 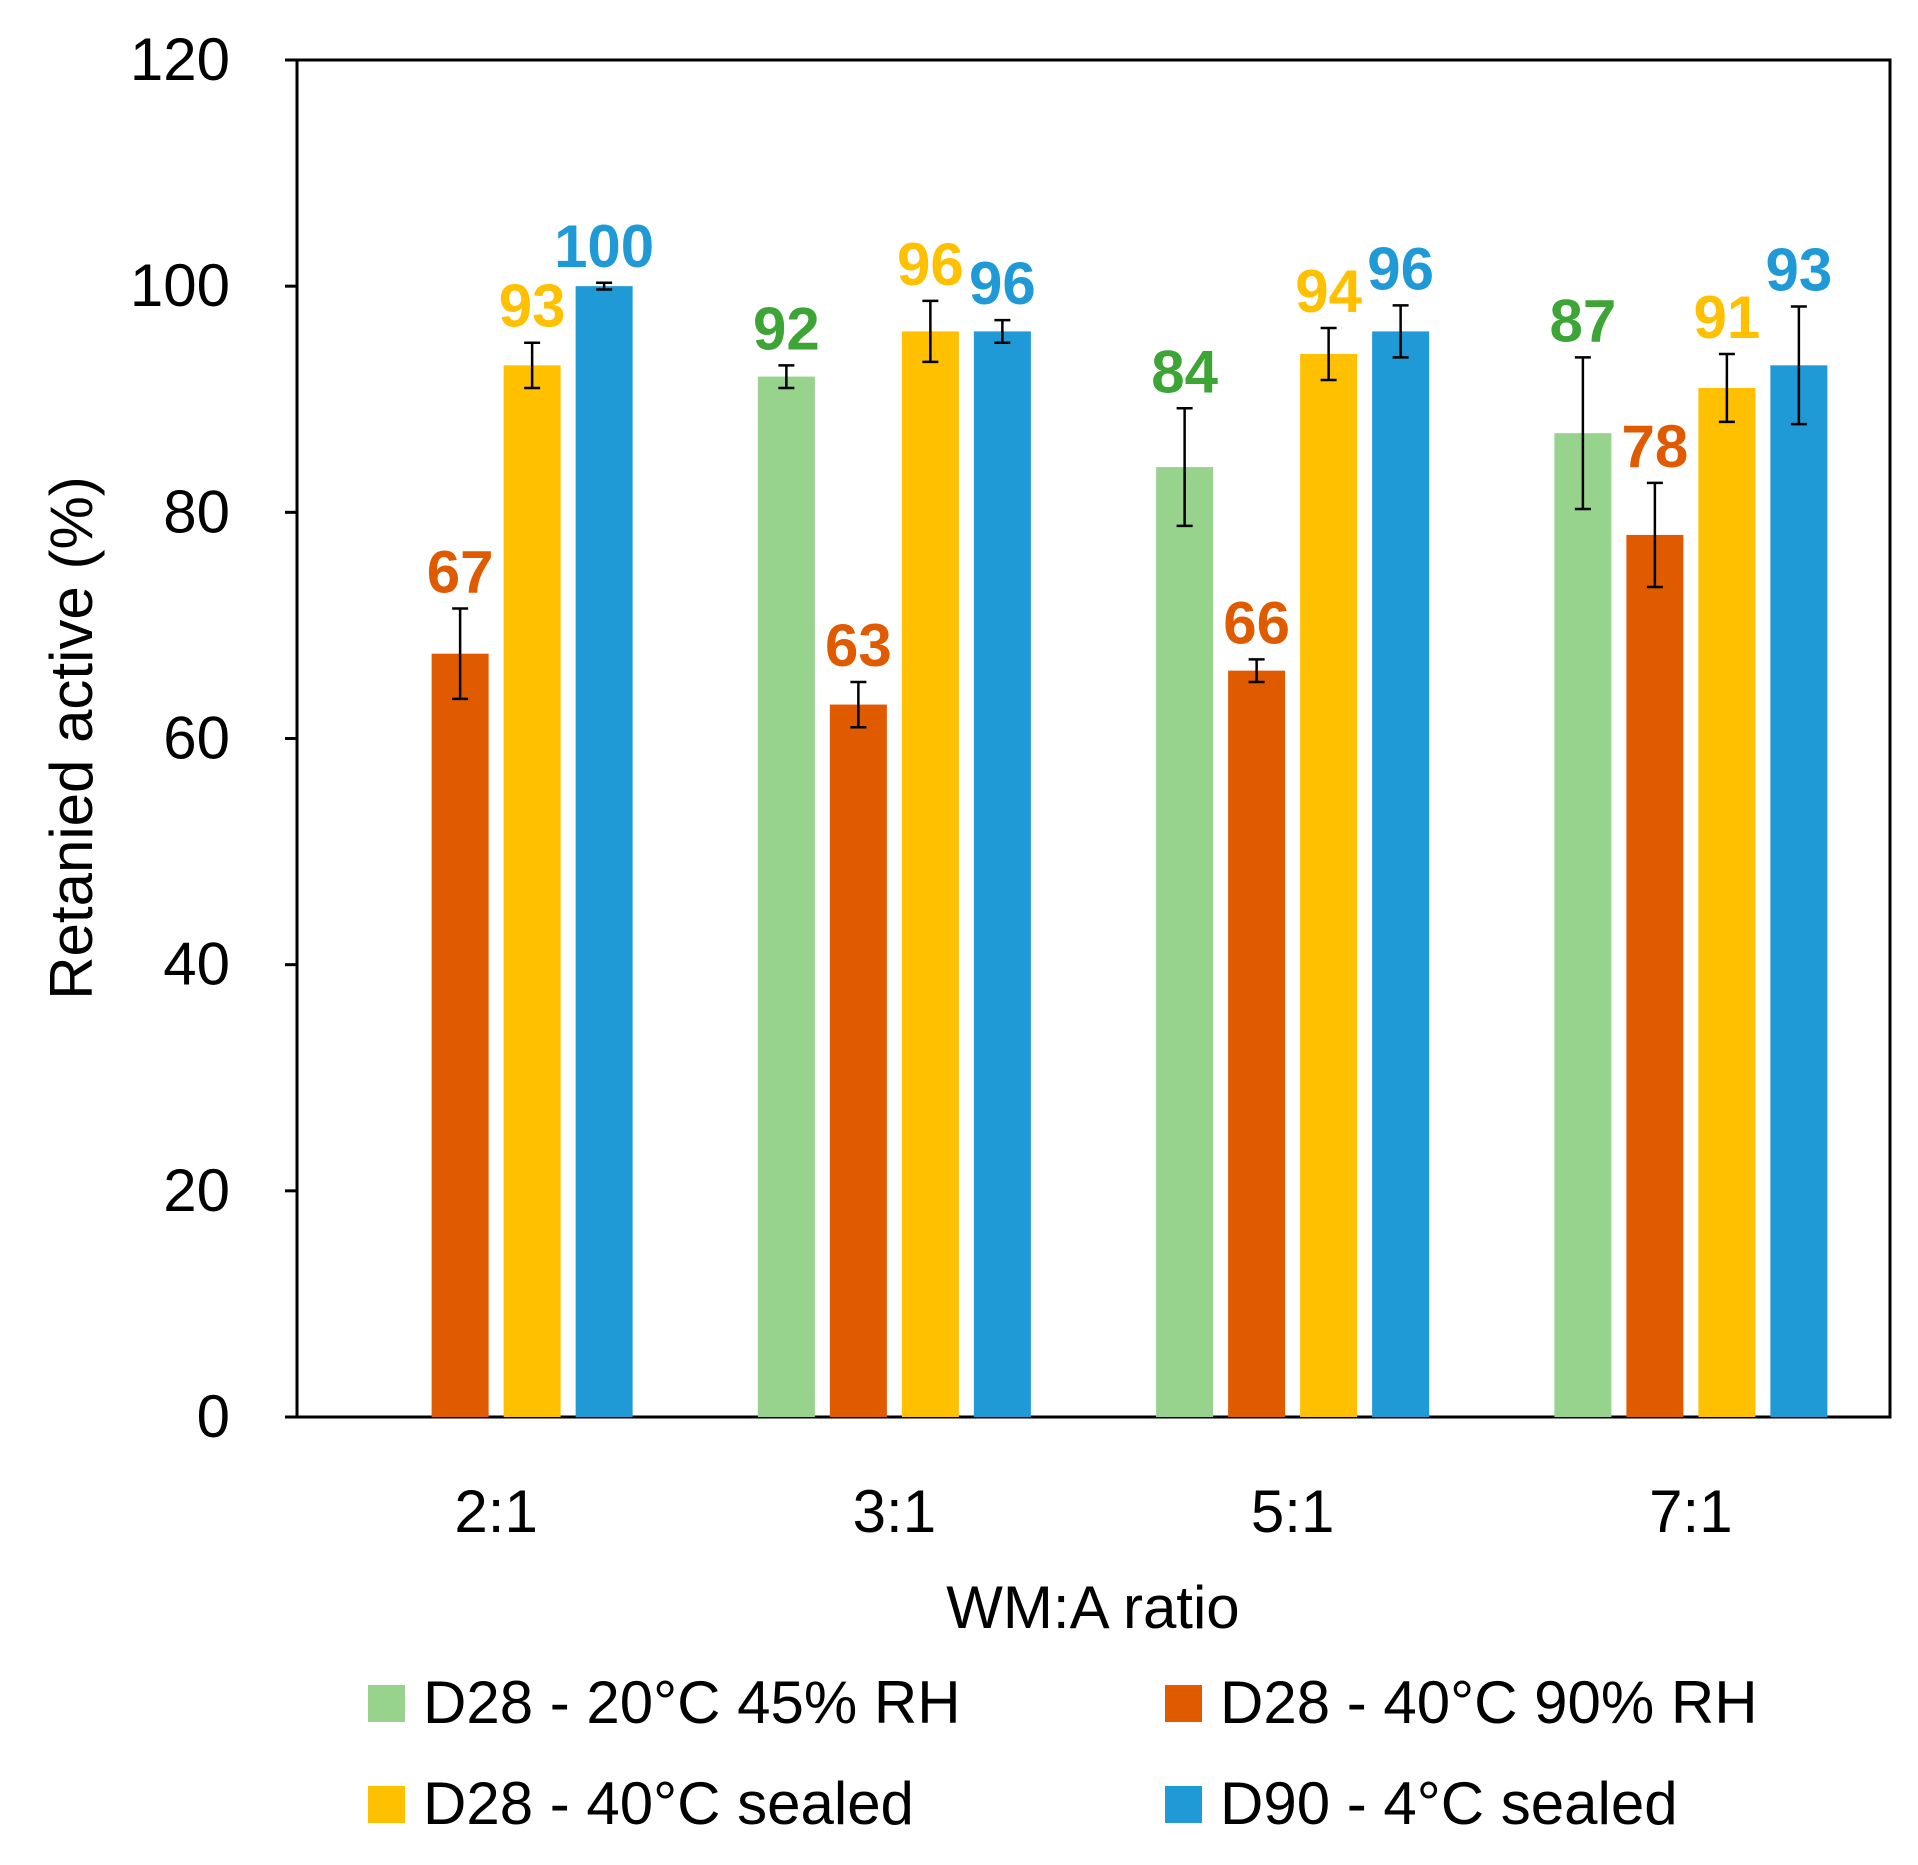 I want to click on y-tick-label: 40, so click(x=196, y=964).